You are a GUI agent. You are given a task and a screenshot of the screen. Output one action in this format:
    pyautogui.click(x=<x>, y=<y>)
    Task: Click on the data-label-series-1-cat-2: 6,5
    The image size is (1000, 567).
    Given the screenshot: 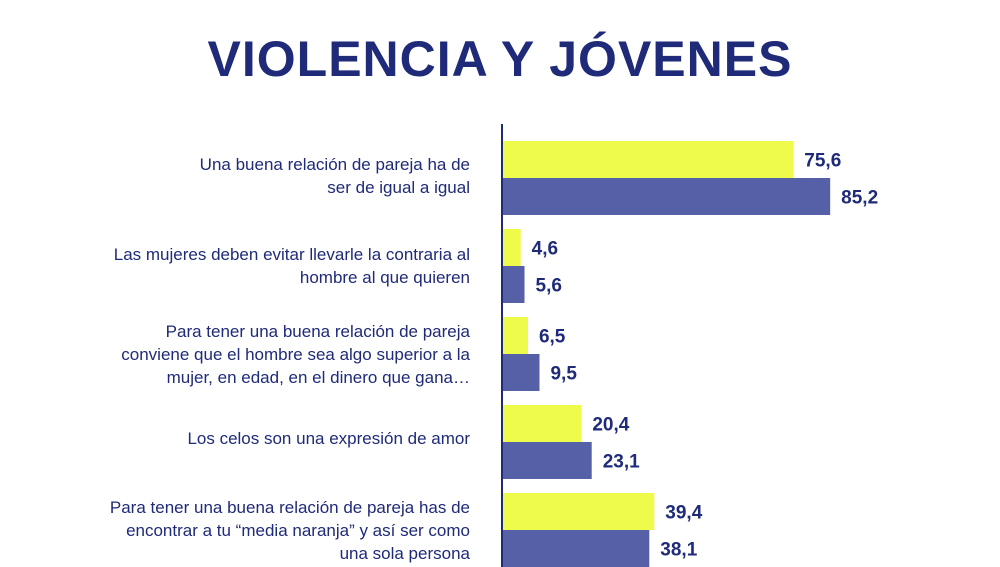 What is the action you would take?
    pyautogui.click(x=552, y=337)
    